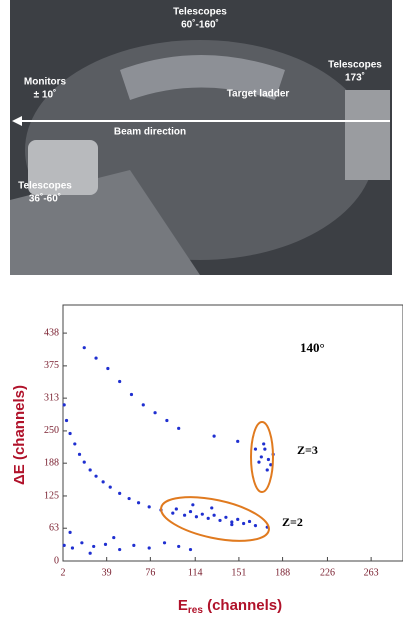 The width and height of the screenshot is (403, 621). What do you see at coordinates (63, 572) in the screenshot?
I see `x-tick-label: 2` at bounding box center [63, 572].